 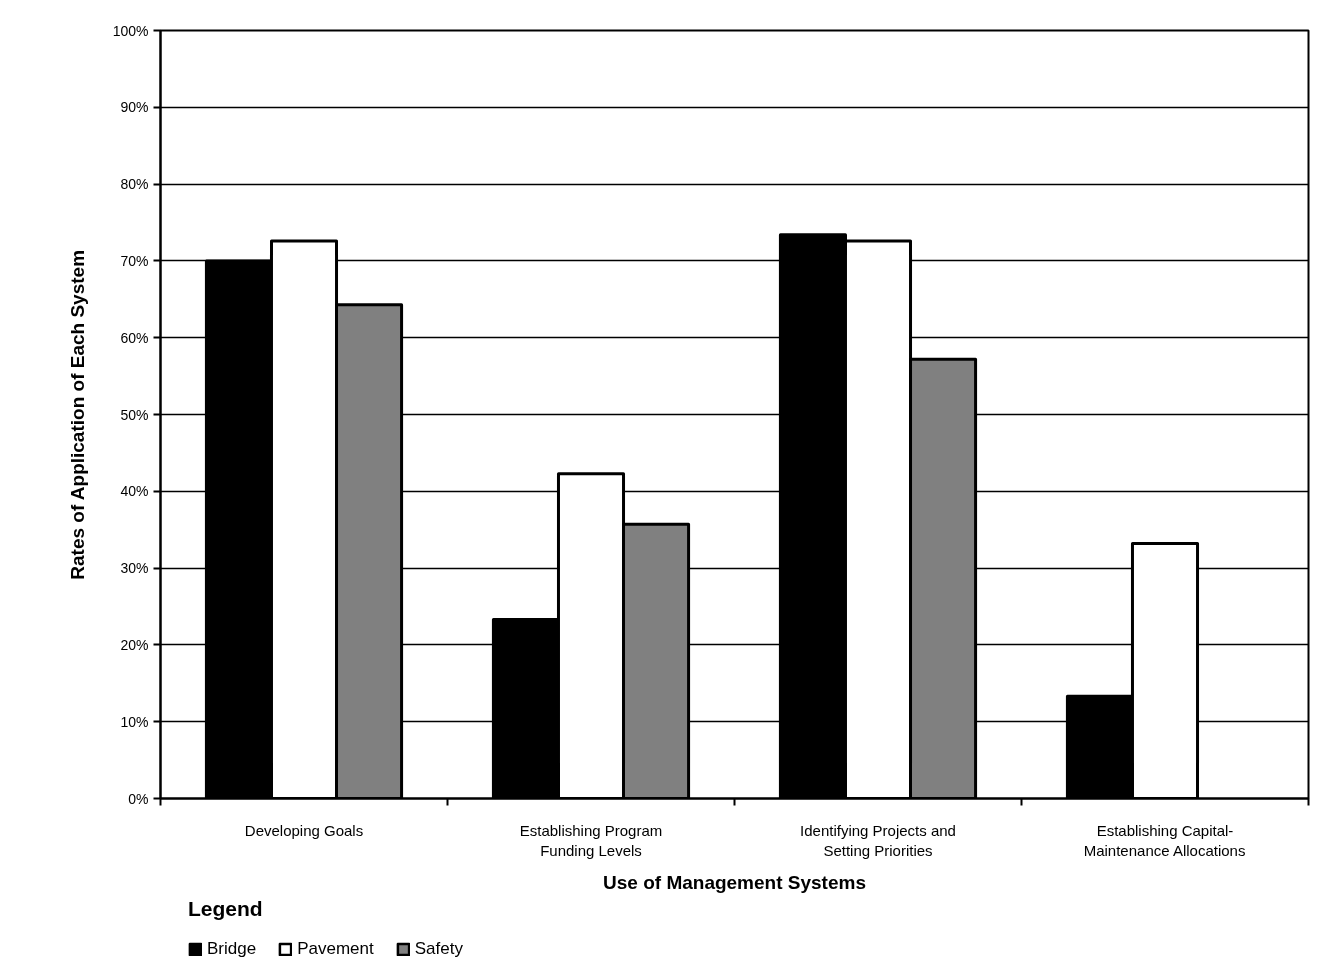 What do you see at coordinates (134, 337) in the screenshot?
I see `y-tick-label: 60%` at bounding box center [134, 337].